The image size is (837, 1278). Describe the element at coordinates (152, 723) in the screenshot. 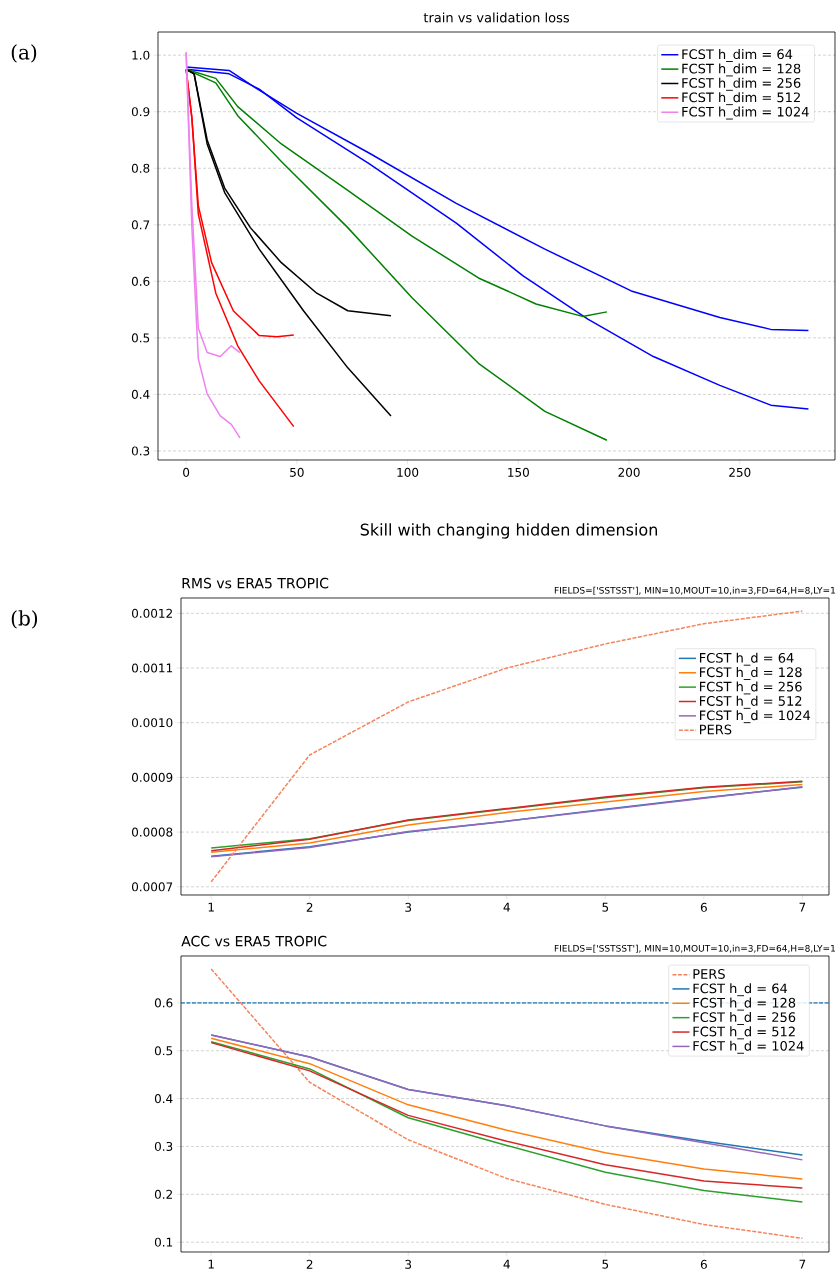

I see `y-tick-label: 0.0010` at that location.